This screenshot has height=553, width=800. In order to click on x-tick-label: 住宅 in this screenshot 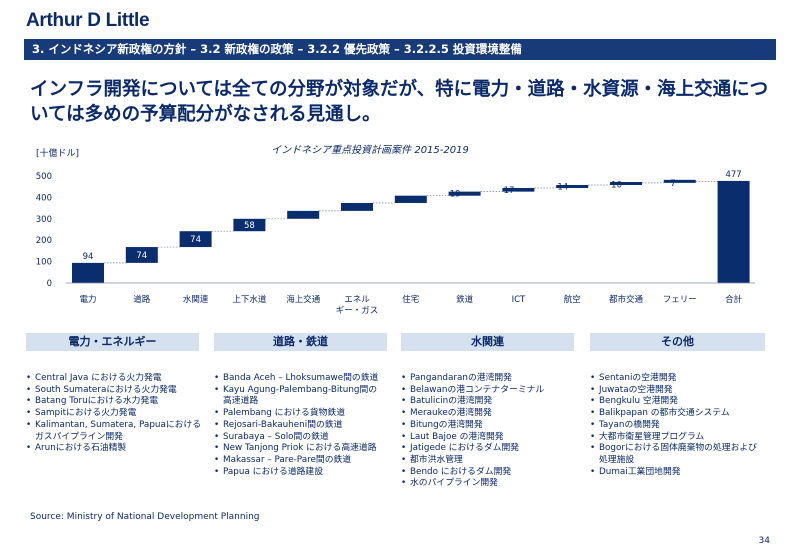, I will do `click(410, 299)`.